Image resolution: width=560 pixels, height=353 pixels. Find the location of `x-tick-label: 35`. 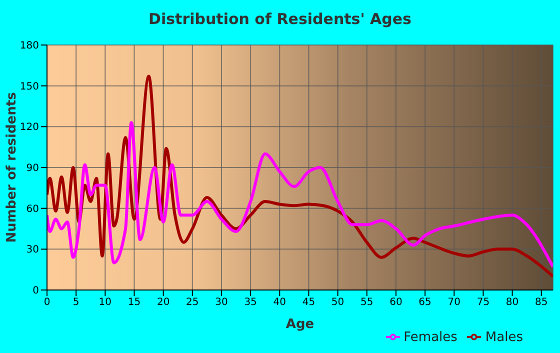

x-tick-label: 35 is located at coordinates (250, 302).